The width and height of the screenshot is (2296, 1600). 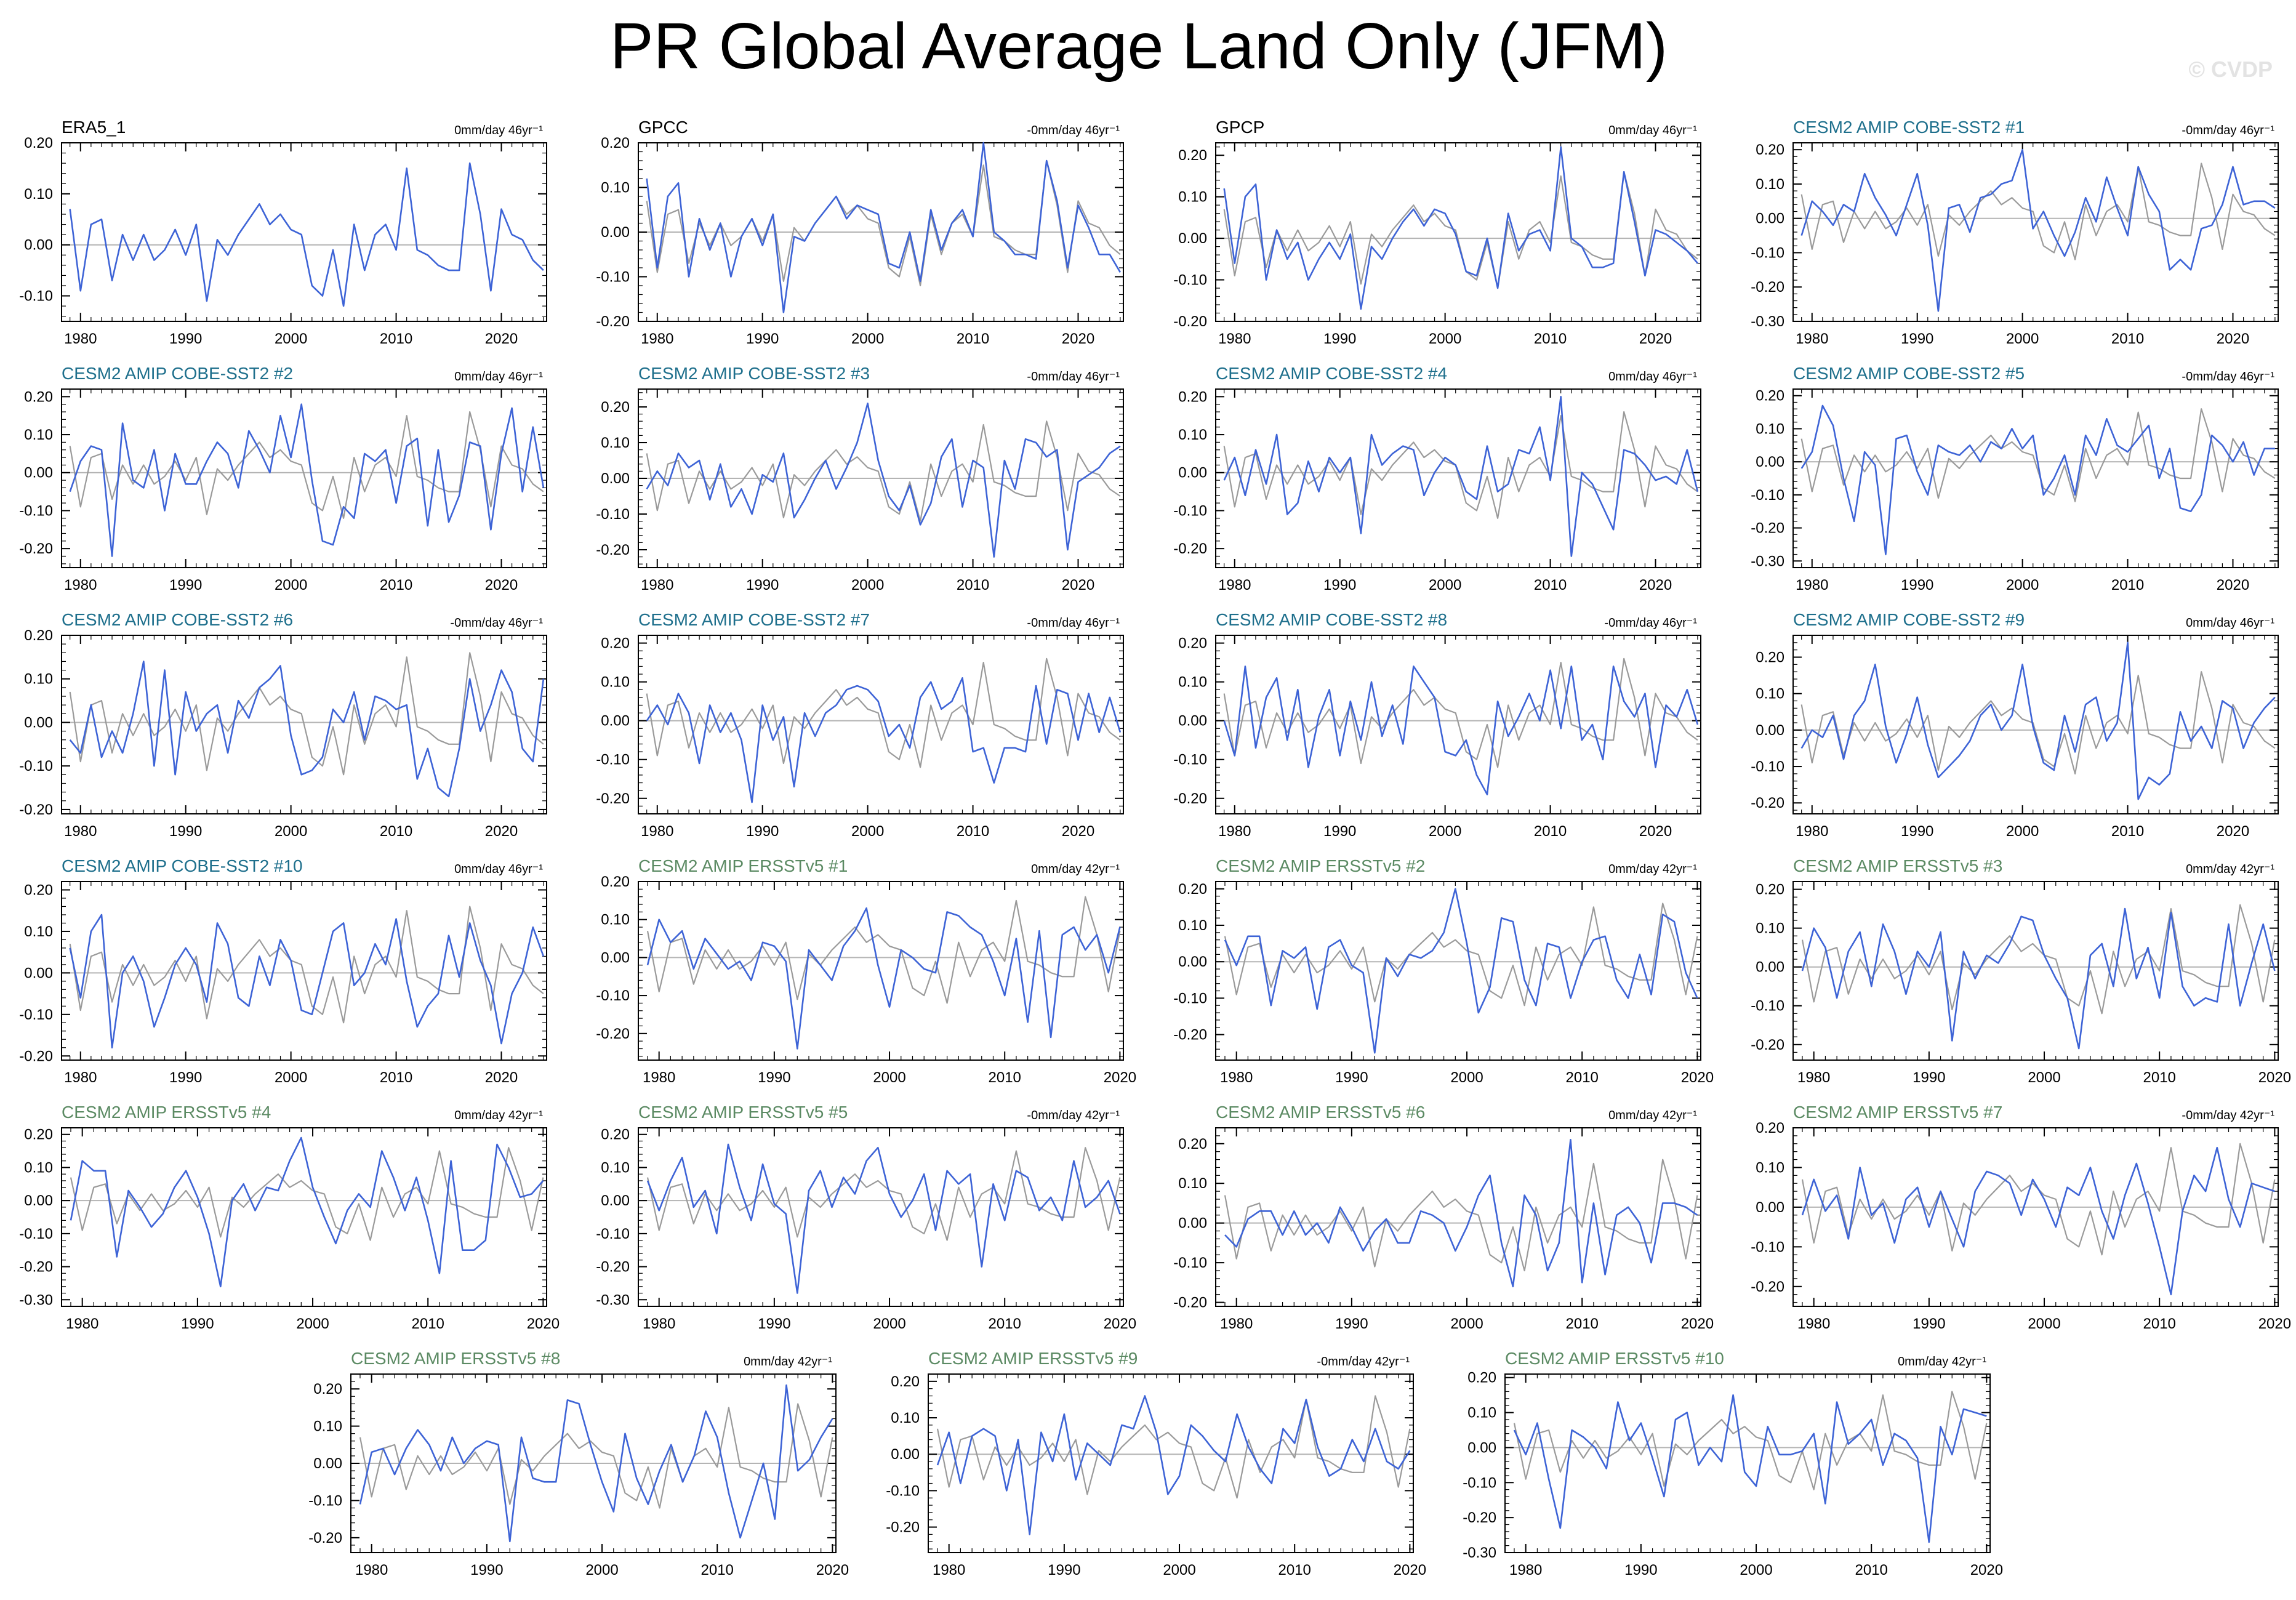 I want to click on panel-title: CESM2 AMIP COBE-SST2 #5, so click(x=1909, y=373).